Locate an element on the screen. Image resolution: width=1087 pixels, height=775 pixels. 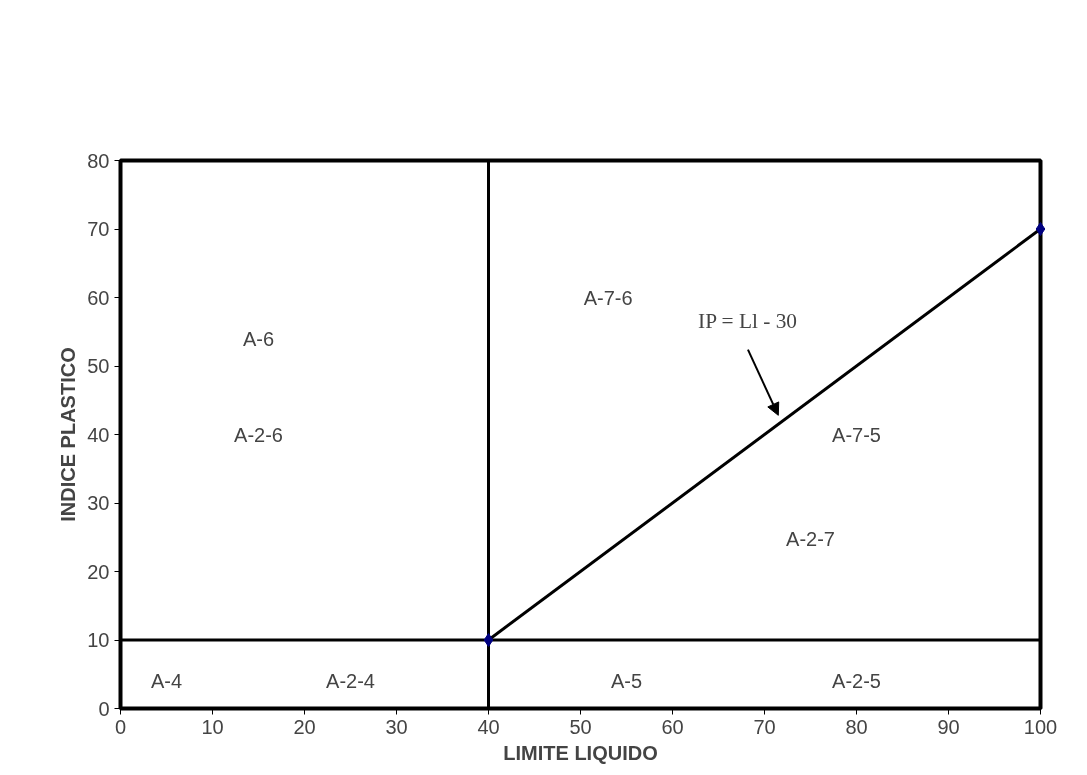
y-tick-label: 10 is located at coordinates (98, 640).